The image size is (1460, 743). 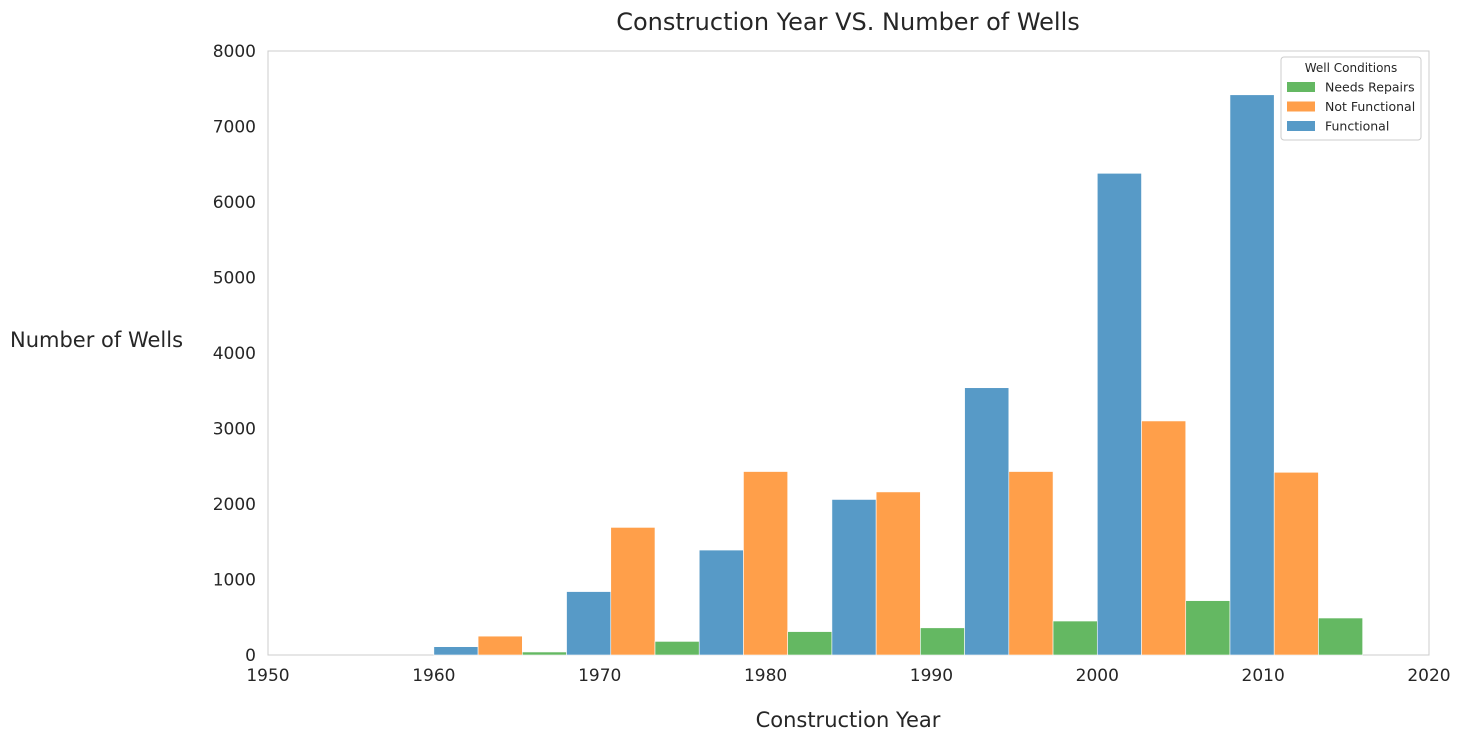 What do you see at coordinates (848, 720) in the screenshot?
I see `x-axis-label: Construction Year` at bounding box center [848, 720].